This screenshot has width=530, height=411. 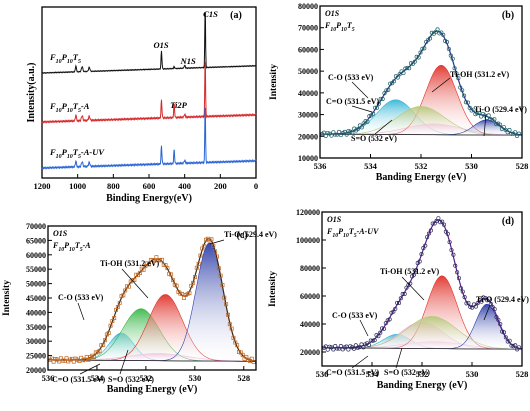 What do you see at coordinates (59, 111) in the screenshot?
I see `panel-a-series-label-1-part-0: 10` at bounding box center [59, 111].